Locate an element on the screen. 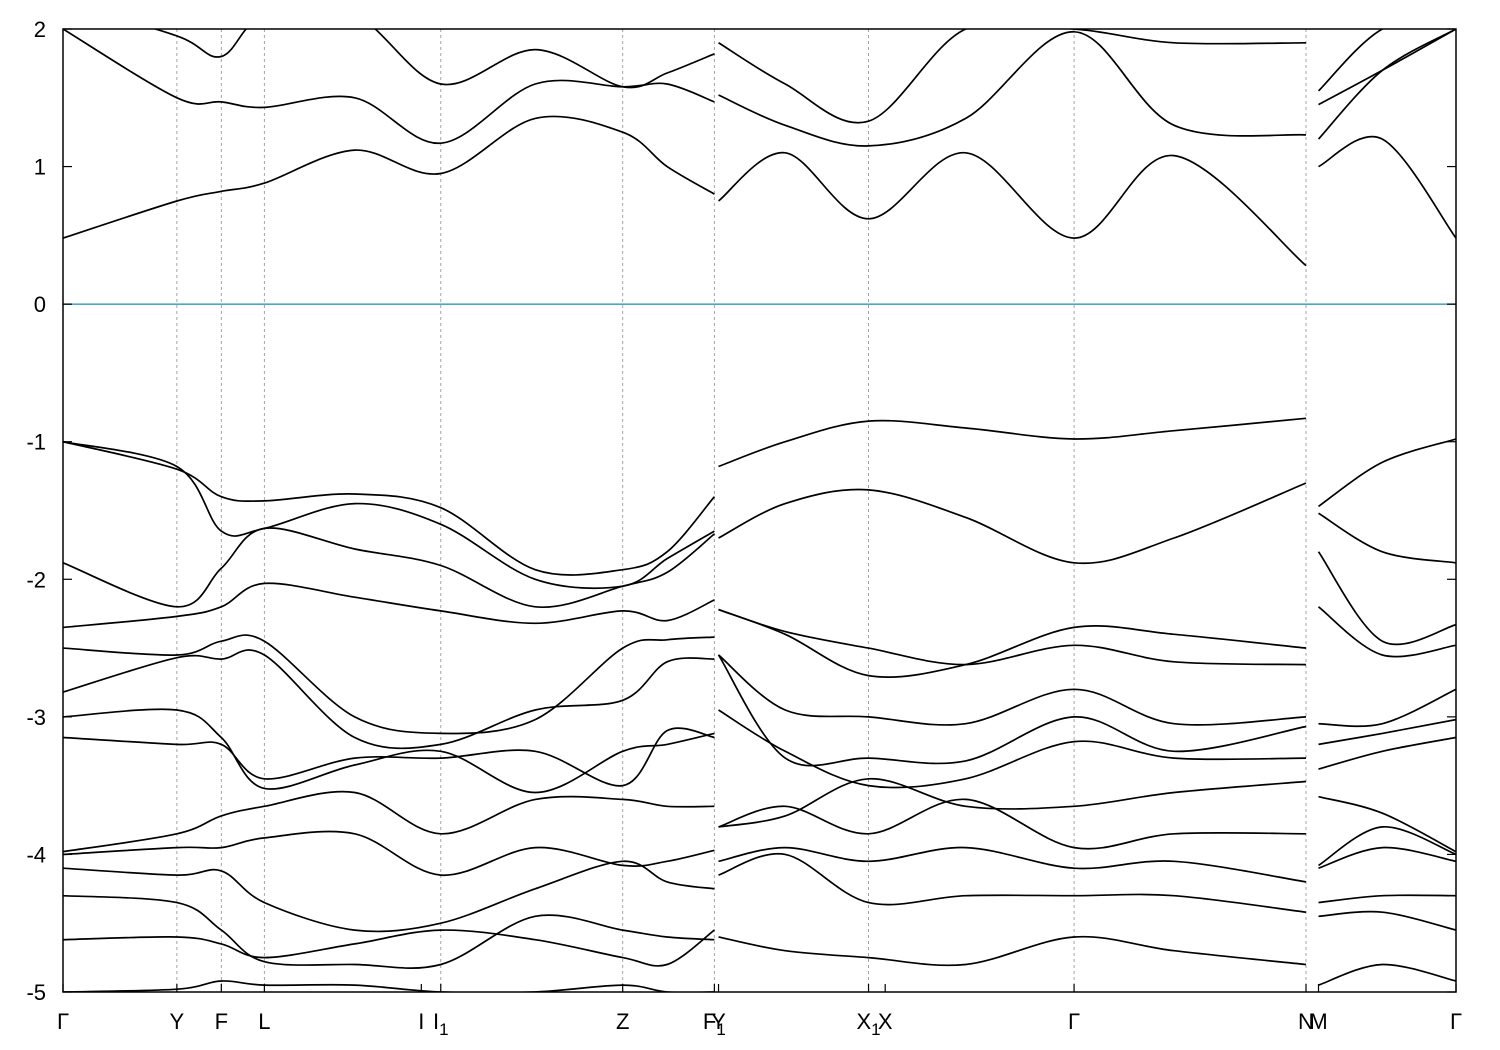 The image size is (1500, 1050). kpoint-label: X is located at coordinates (885, 1021).